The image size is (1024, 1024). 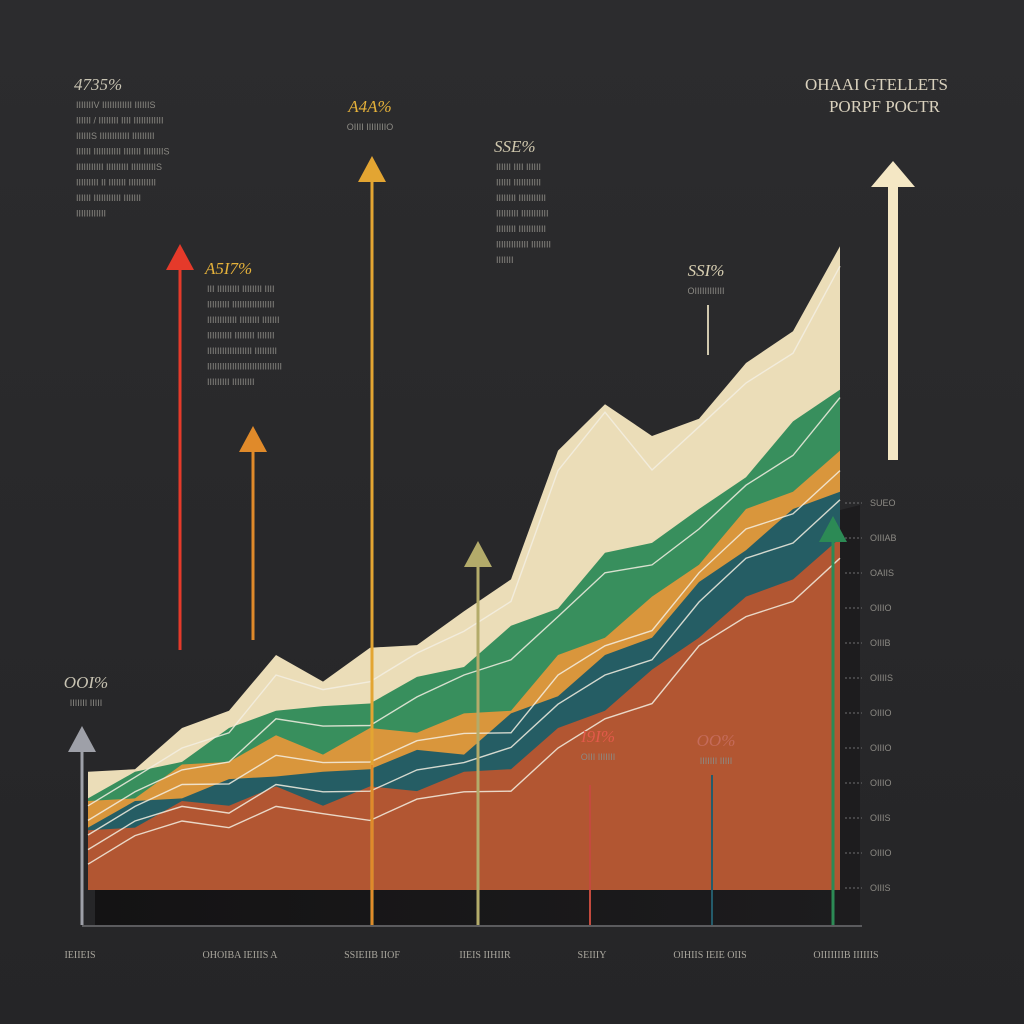 What do you see at coordinates (241, 305) in the screenshot?
I see `callout-line: IIIIIIIII IIIIIIIIIIIIIIIII` at bounding box center [241, 305].